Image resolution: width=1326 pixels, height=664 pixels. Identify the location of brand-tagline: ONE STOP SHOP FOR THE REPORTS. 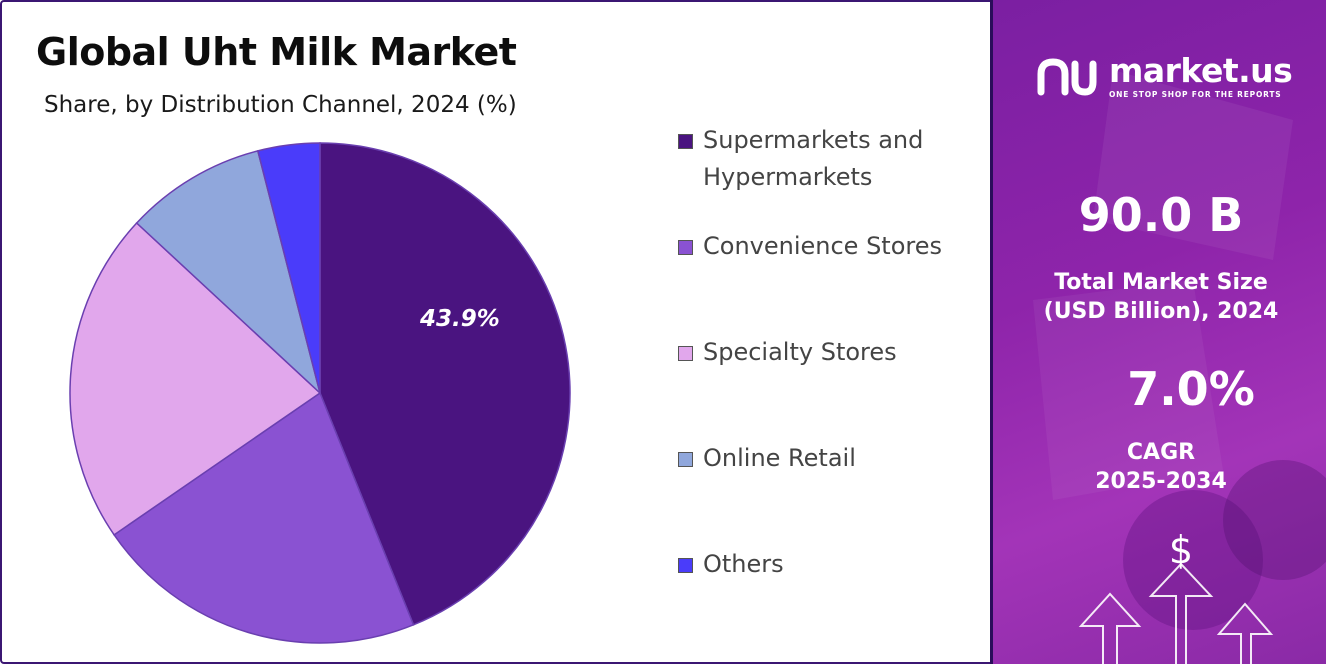
(1195, 94).